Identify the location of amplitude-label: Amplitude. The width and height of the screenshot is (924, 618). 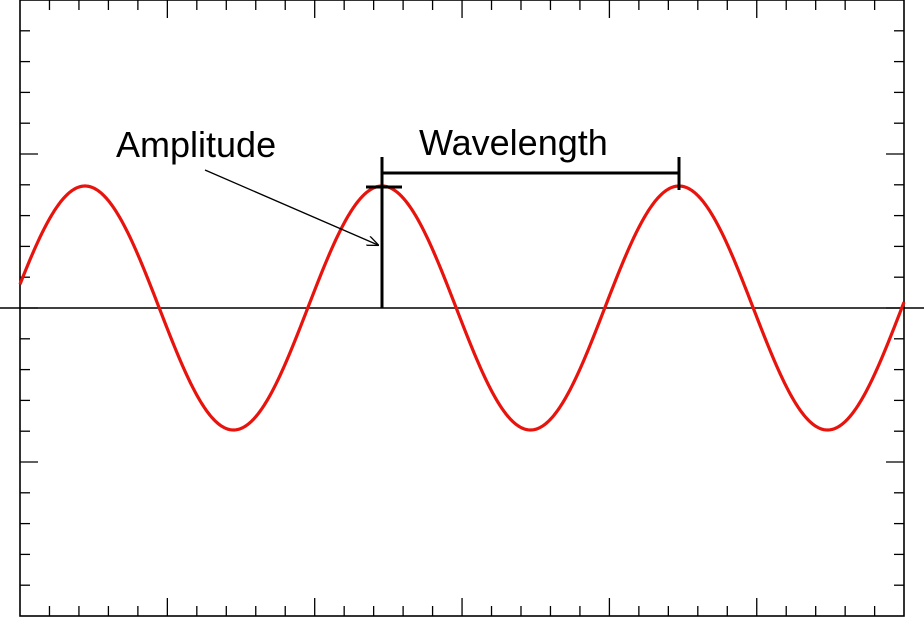
(196, 144).